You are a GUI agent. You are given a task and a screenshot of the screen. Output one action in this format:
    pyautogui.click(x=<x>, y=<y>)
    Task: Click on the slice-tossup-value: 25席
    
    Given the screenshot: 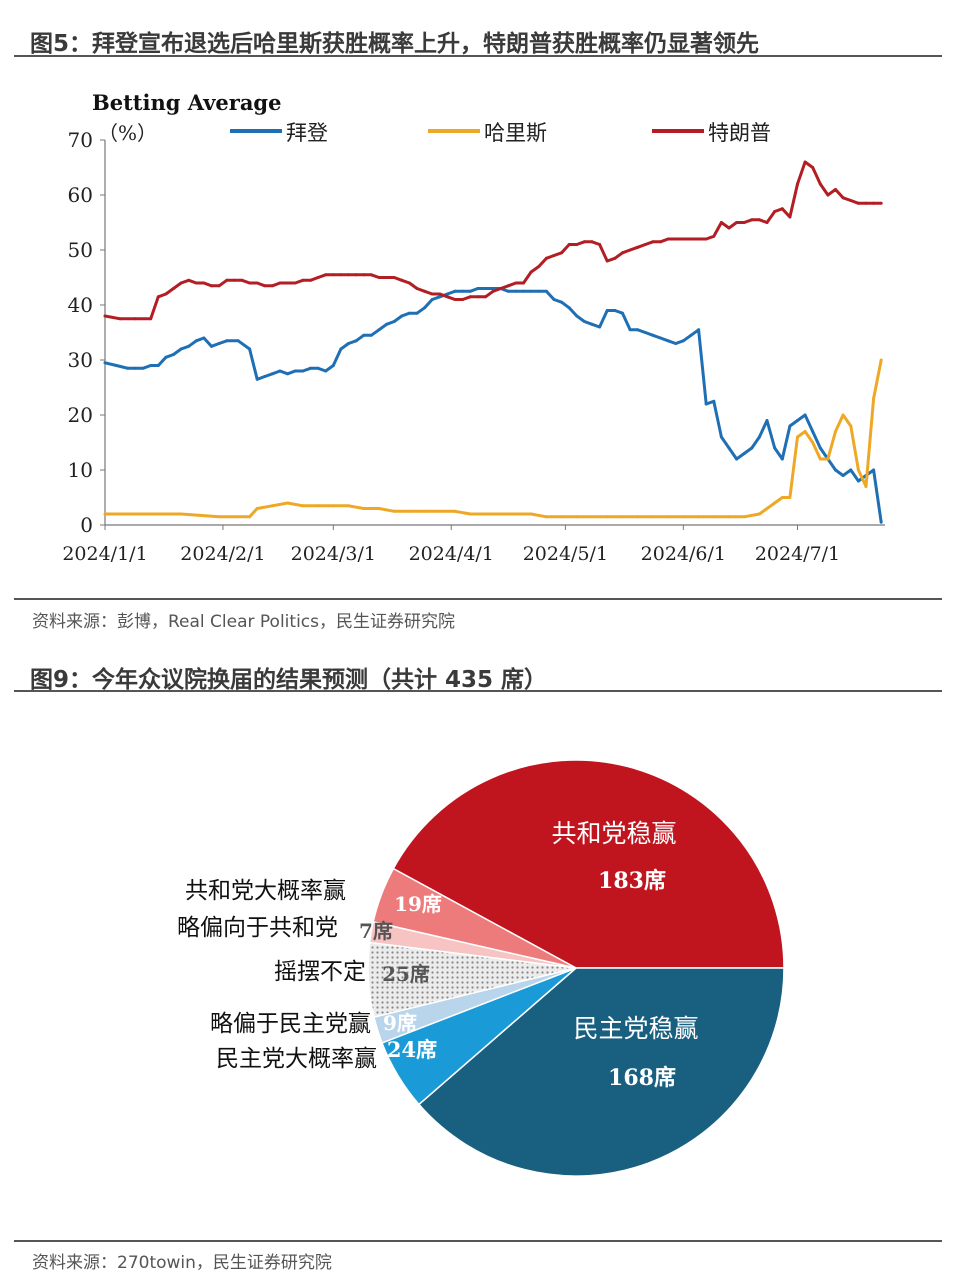 What is the action you would take?
    pyautogui.click(x=406, y=974)
    